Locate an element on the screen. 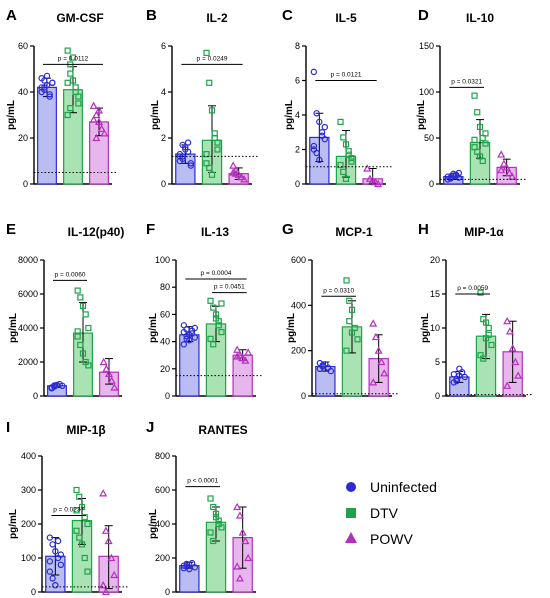  legend-item-uninfected: Uninfected is located at coordinates (391, 487).